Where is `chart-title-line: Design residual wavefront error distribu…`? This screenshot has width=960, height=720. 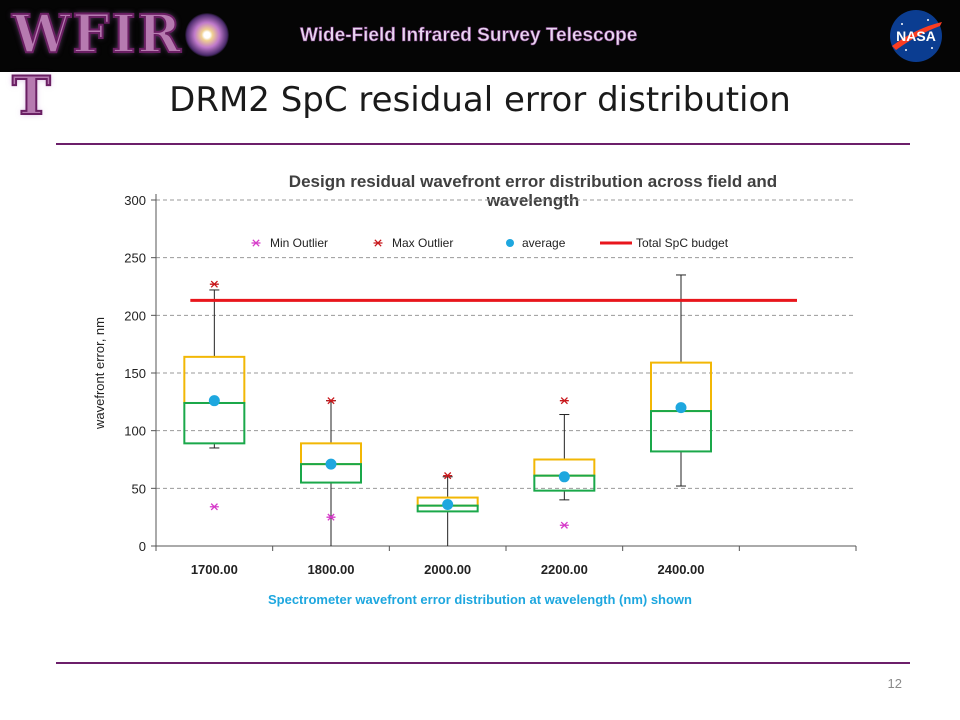 chart-title-line: Design residual wavefront error distribu… is located at coordinates (533, 181).